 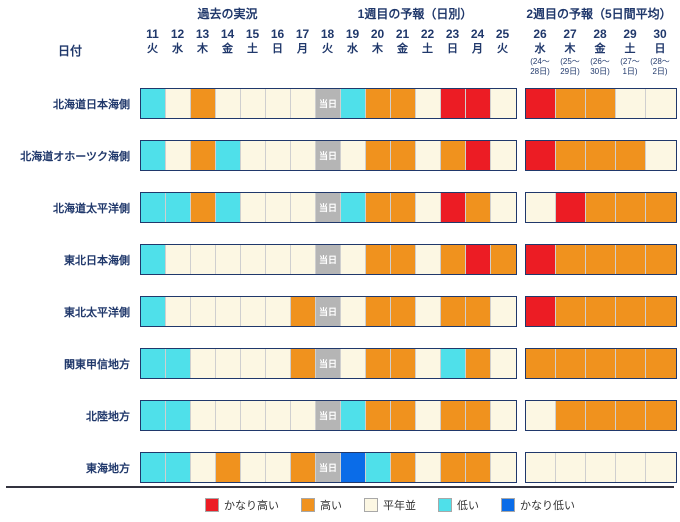 What do you see at coordinates (152, 34) in the screenshot?
I see `date-number: 11` at bounding box center [152, 34].